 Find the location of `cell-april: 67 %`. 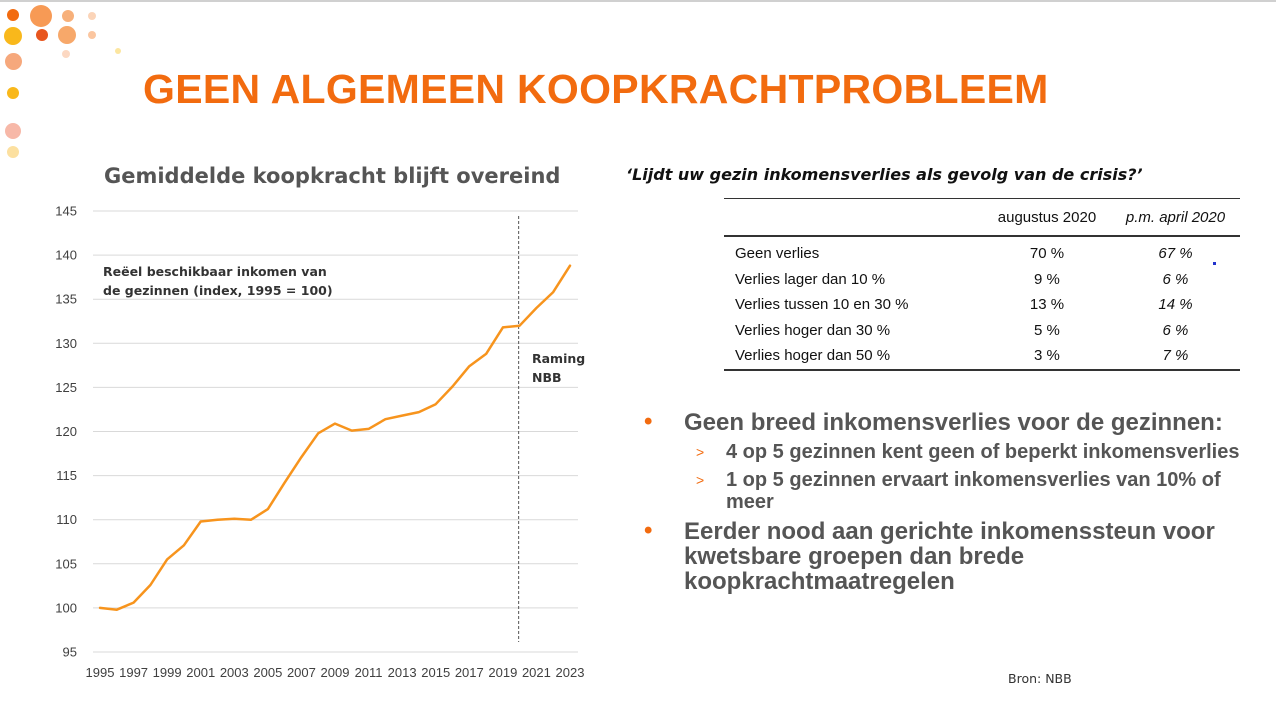

cell-april: 67 % is located at coordinates (1175, 254).